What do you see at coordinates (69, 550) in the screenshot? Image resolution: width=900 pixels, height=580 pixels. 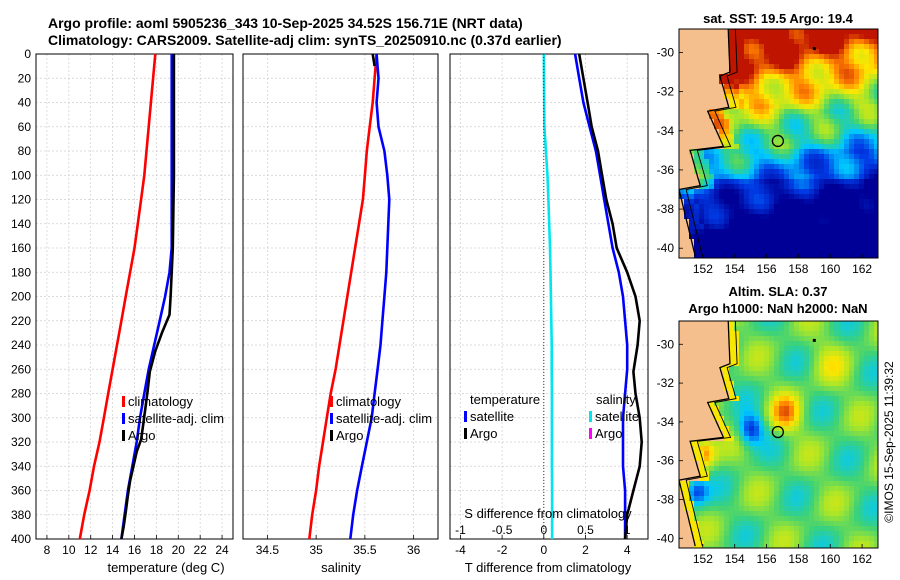 I see `temperature-xtick-label: 10` at bounding box center [69, 550].